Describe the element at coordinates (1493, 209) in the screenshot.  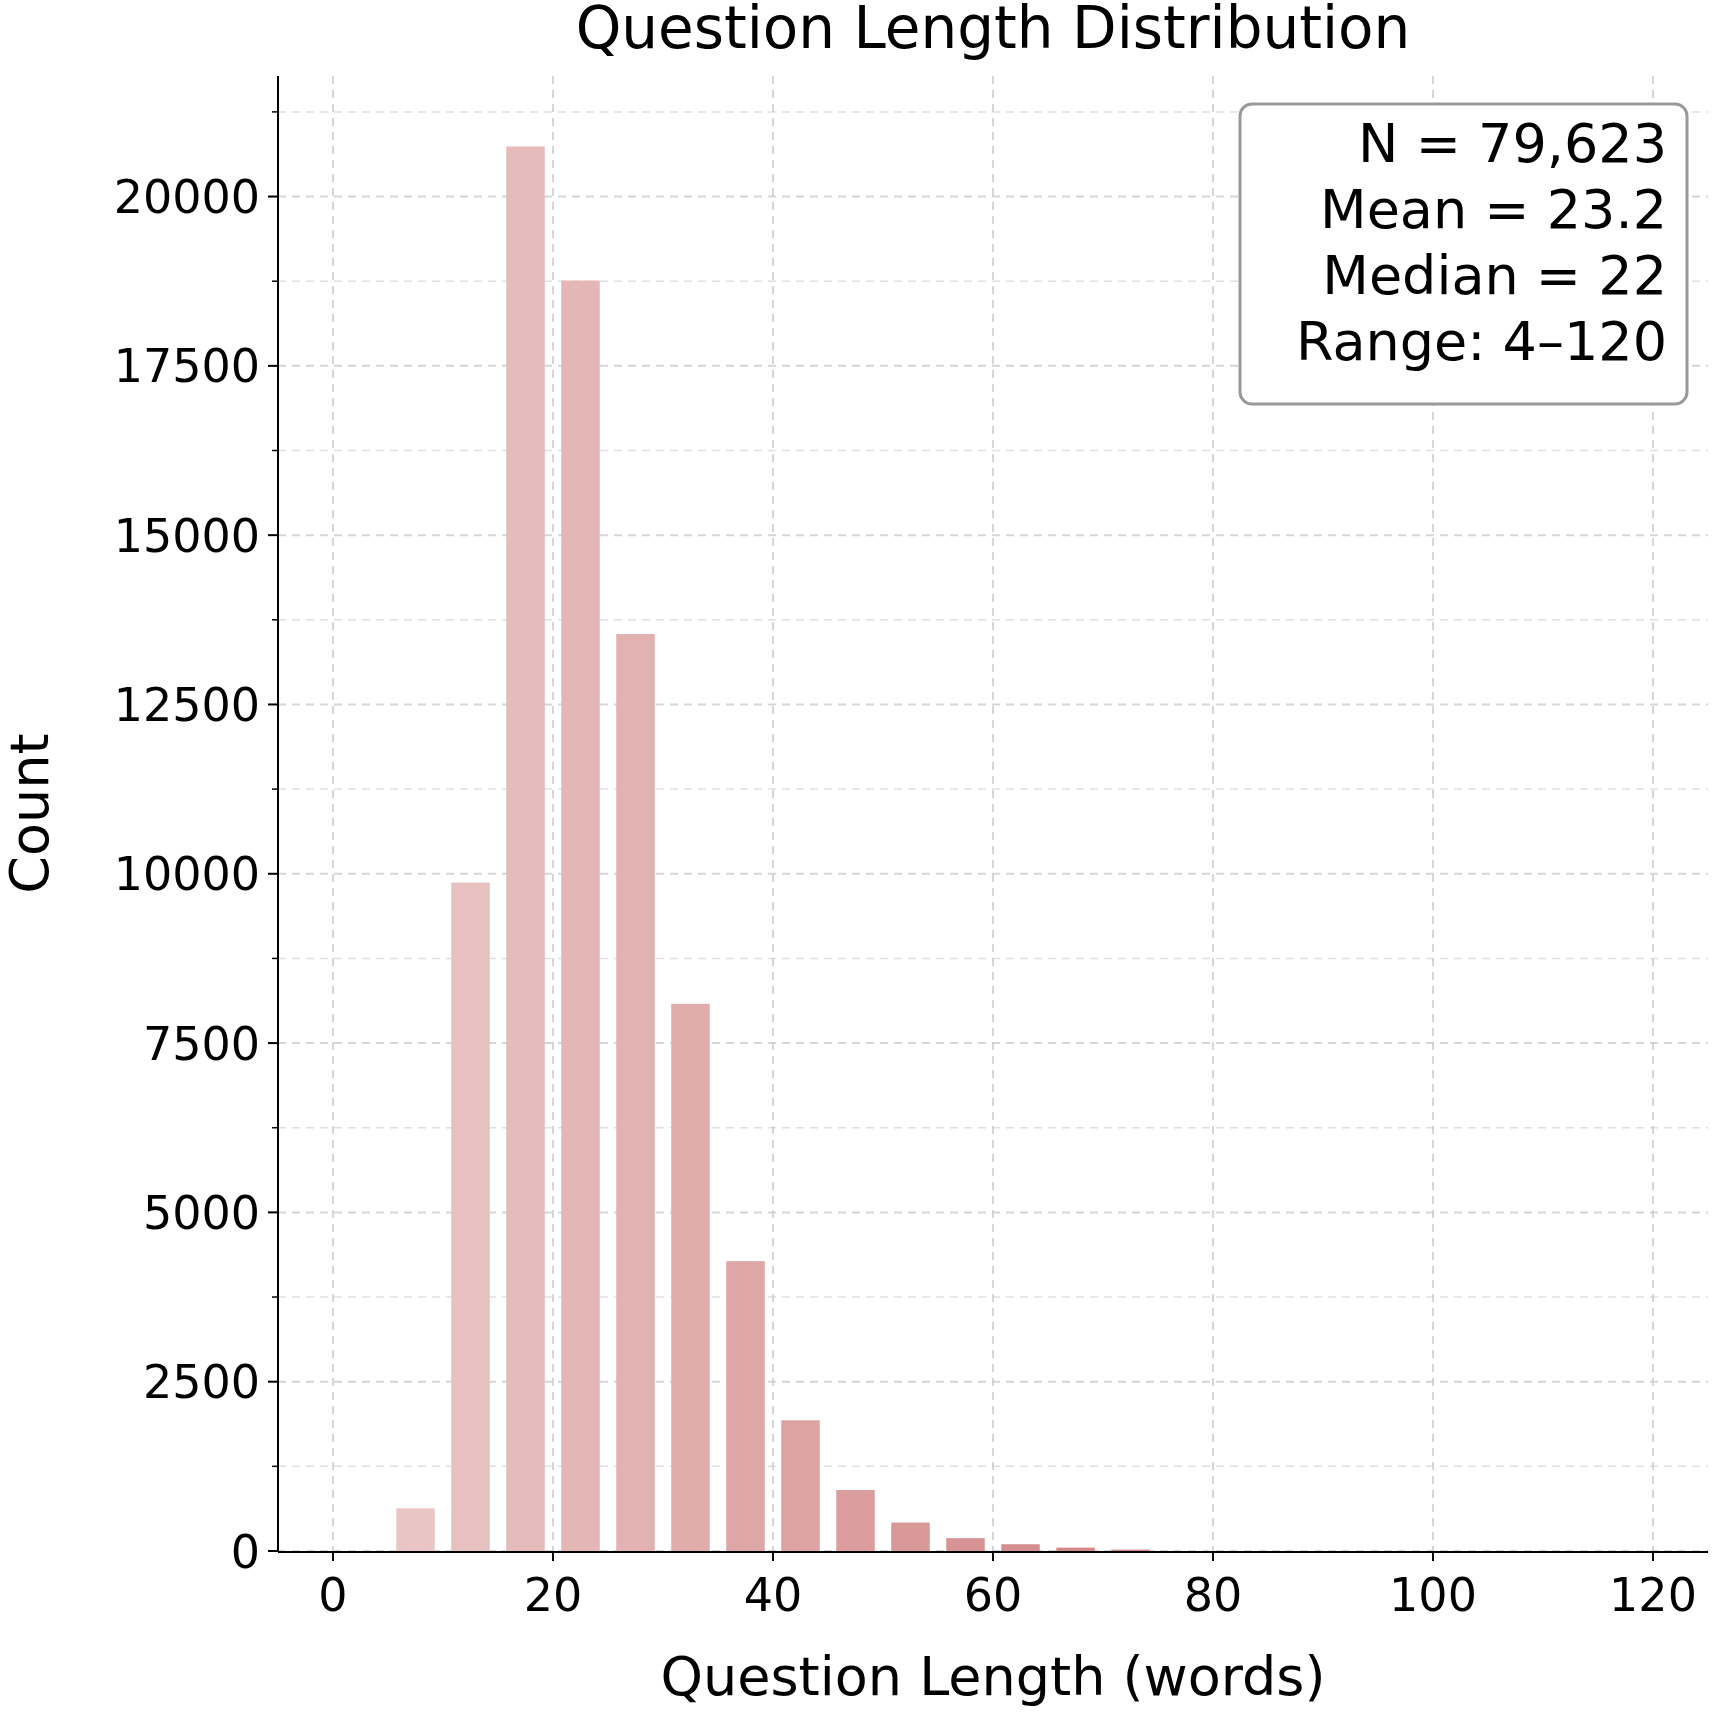
I see `annotation: Mean = 23.2` at that location.